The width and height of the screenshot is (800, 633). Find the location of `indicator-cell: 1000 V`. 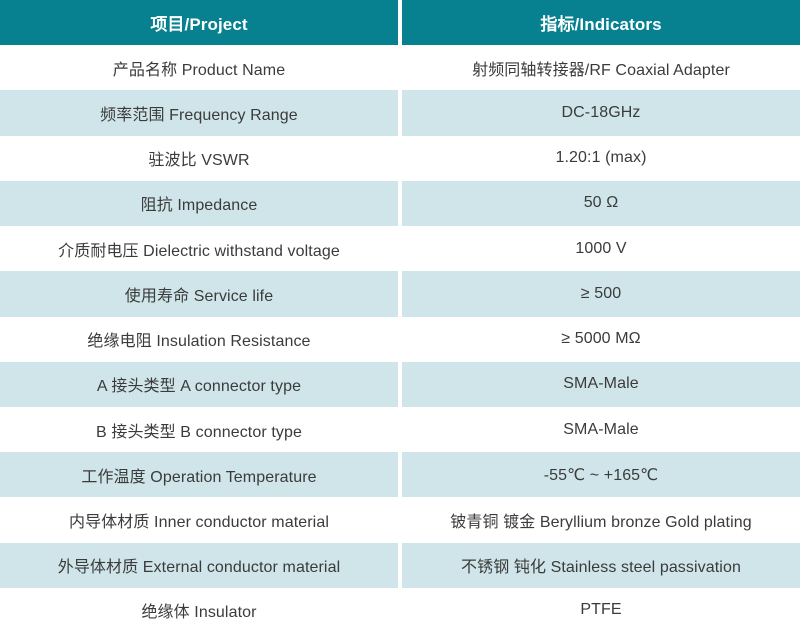

indicator-cell: 1000 V is located at coordinates (601, 249).